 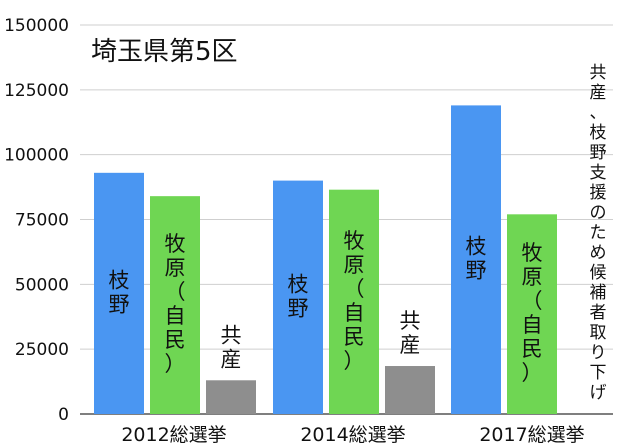 What do you see at coordinates (63, 415) in the screenshot?
I see `y-tick-label: 0` at bounding box center [63, 415].